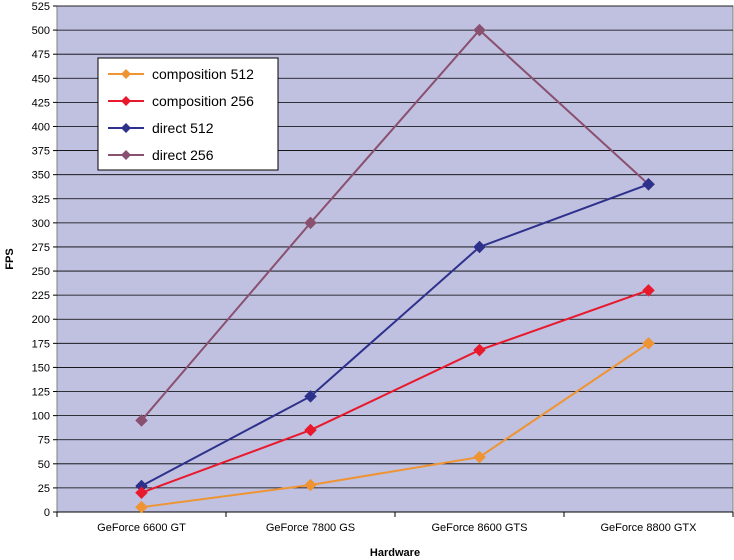 The image size is (734, 560). Describe the element at coordinates (41, 152) in the screenshot. I see `y-tick-label: 375` at that location.